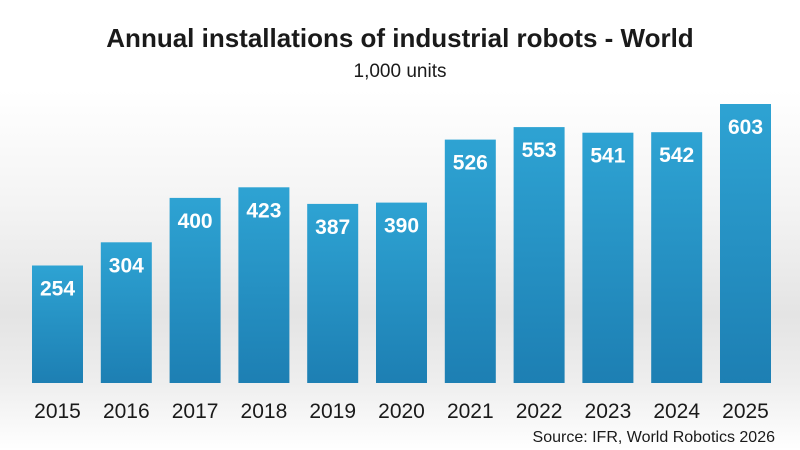  I want to click on bar-2021, so click(470, 261).